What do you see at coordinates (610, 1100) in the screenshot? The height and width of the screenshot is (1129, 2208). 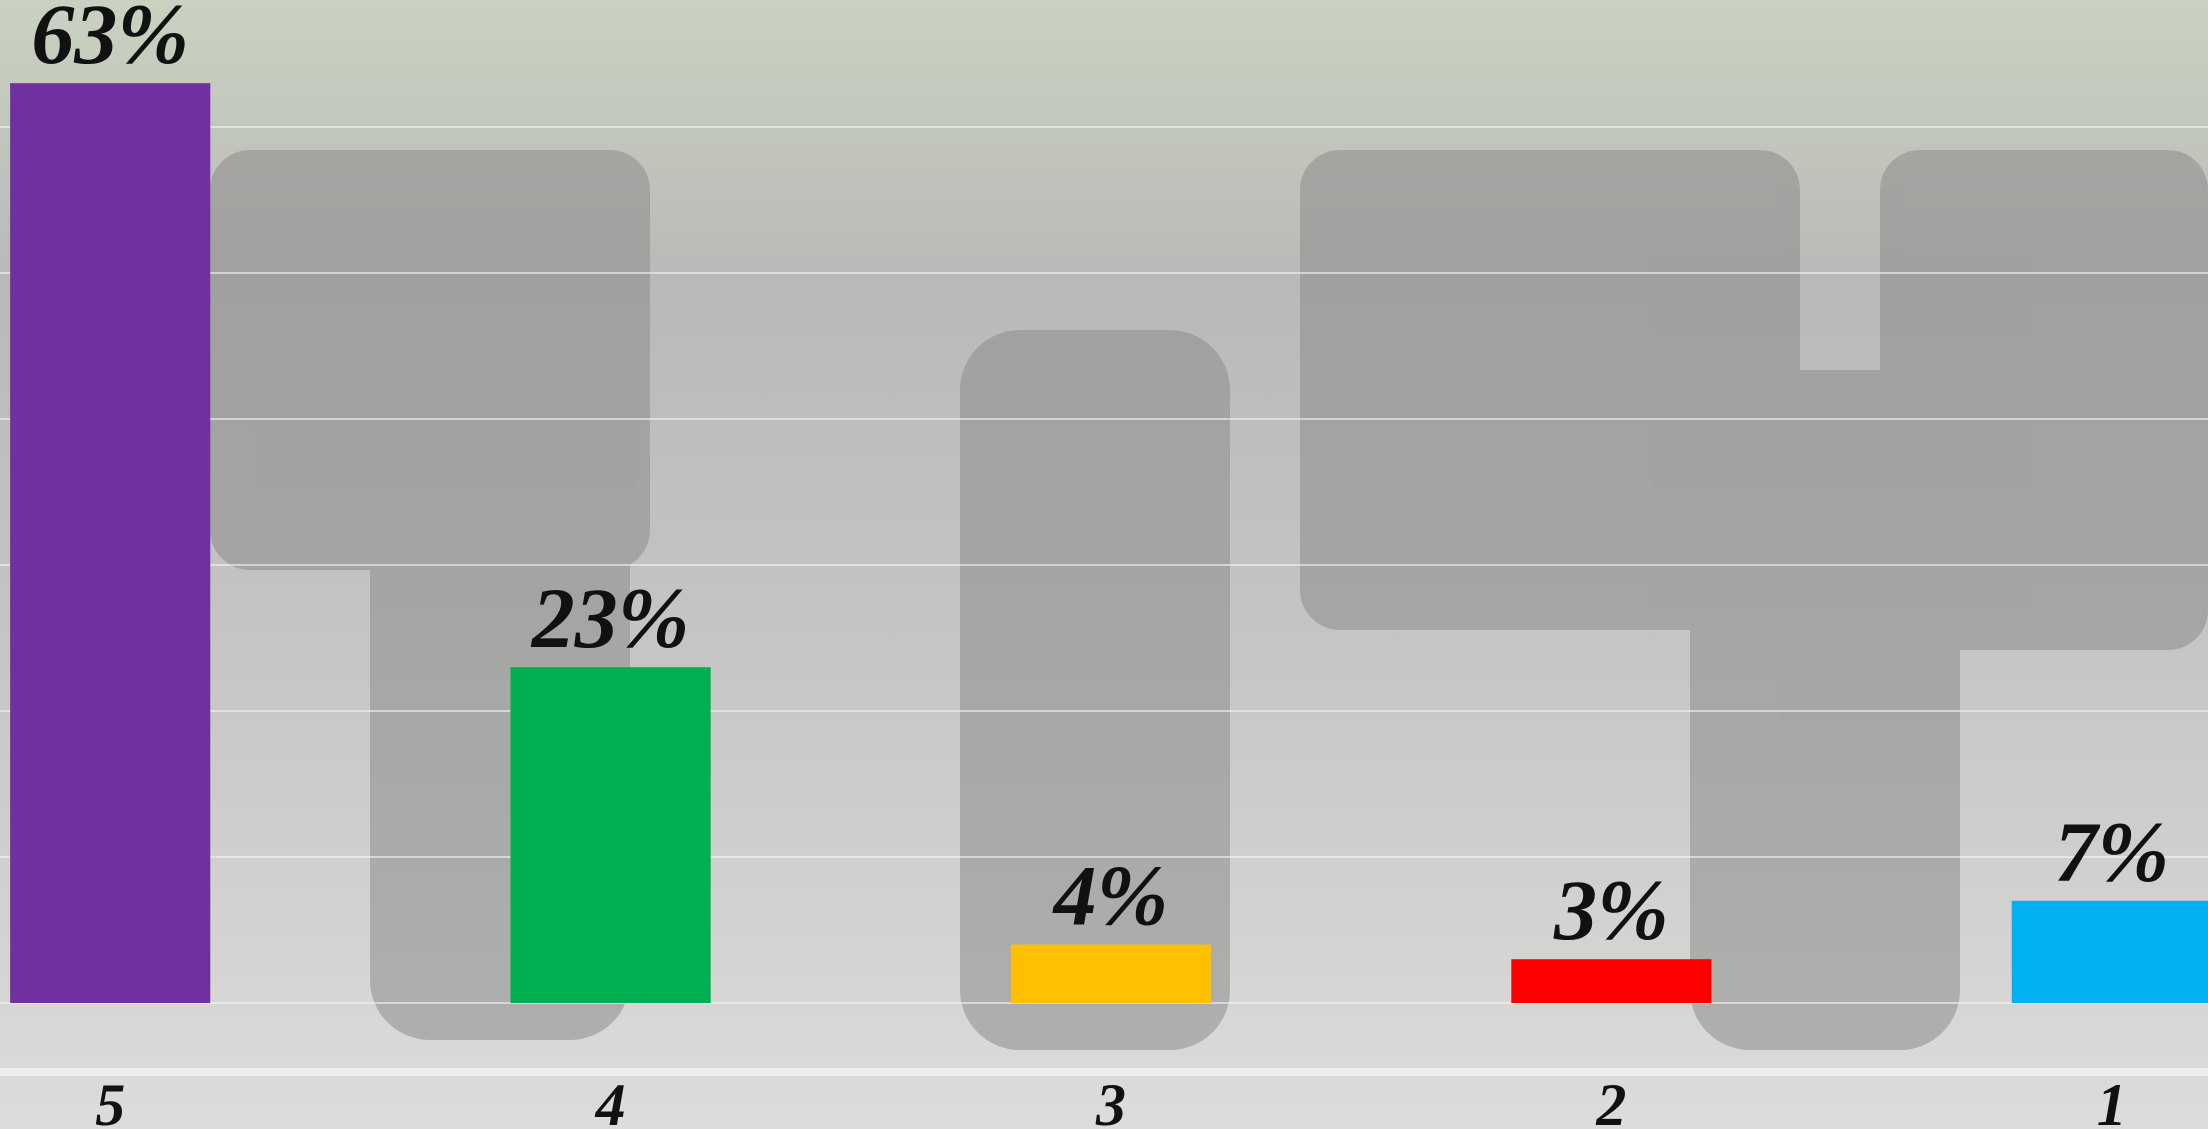 I see `x-tick-label: 4` at bounding box center [610, 1100].